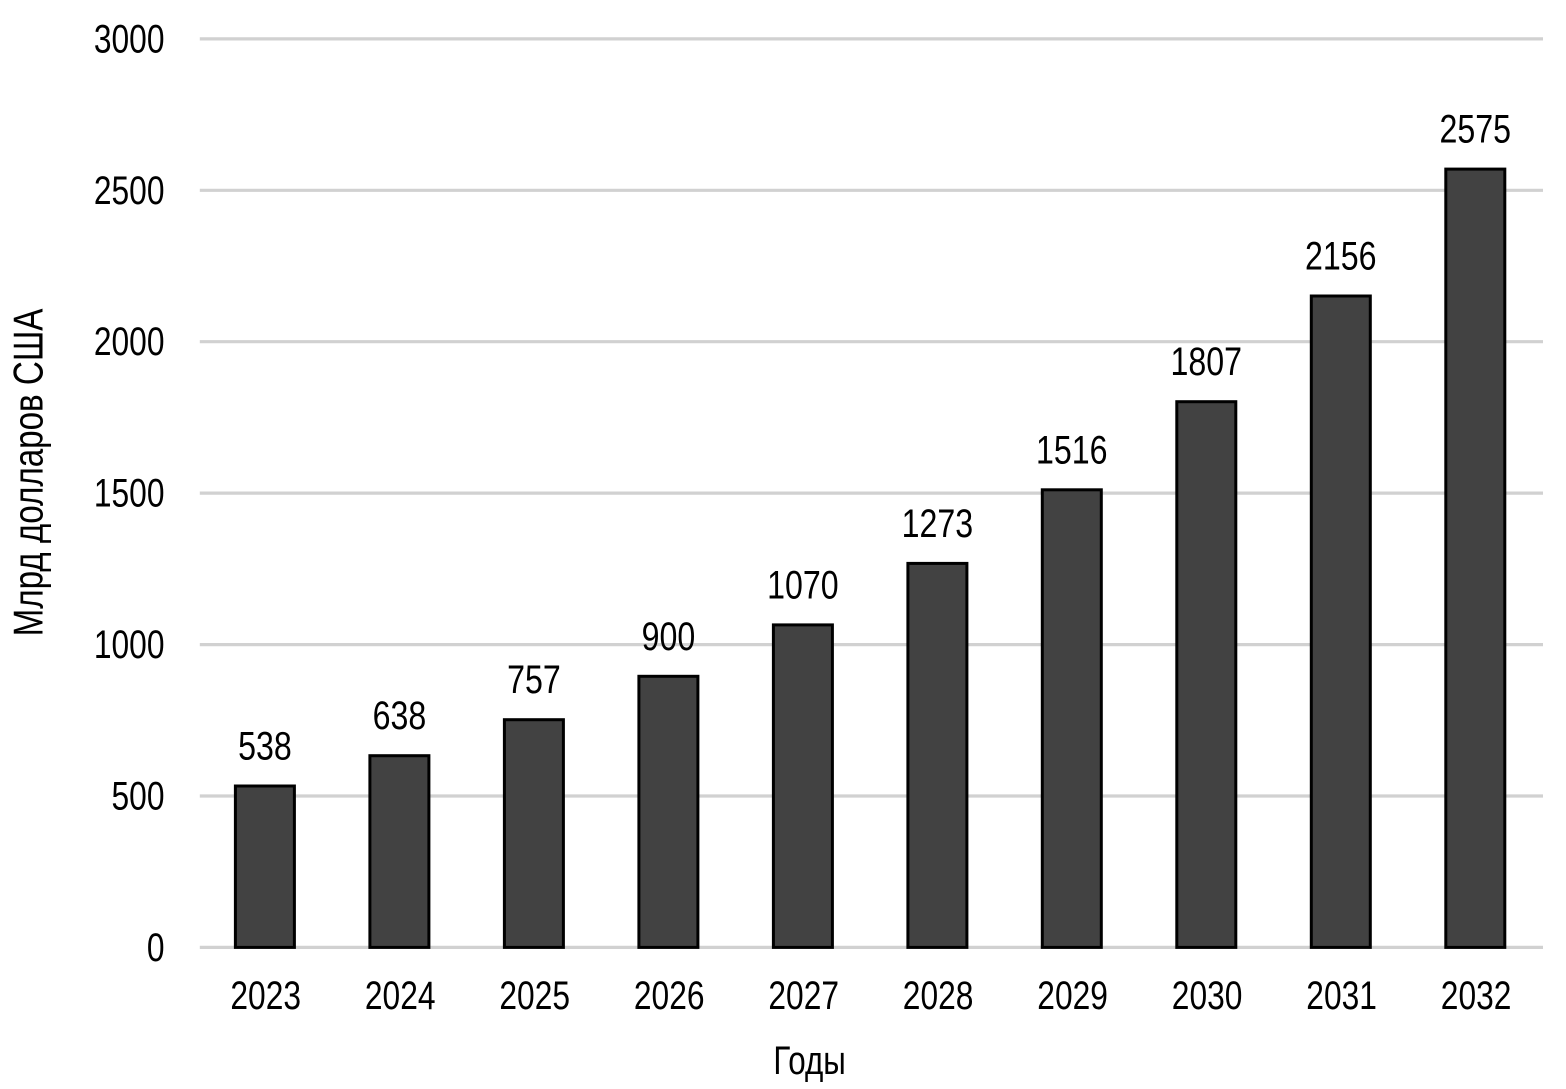  What do you see at coordinates (809, 1060) in the screenshot?
I see `svg-text: Годы` at bounding box center [809, 1060].